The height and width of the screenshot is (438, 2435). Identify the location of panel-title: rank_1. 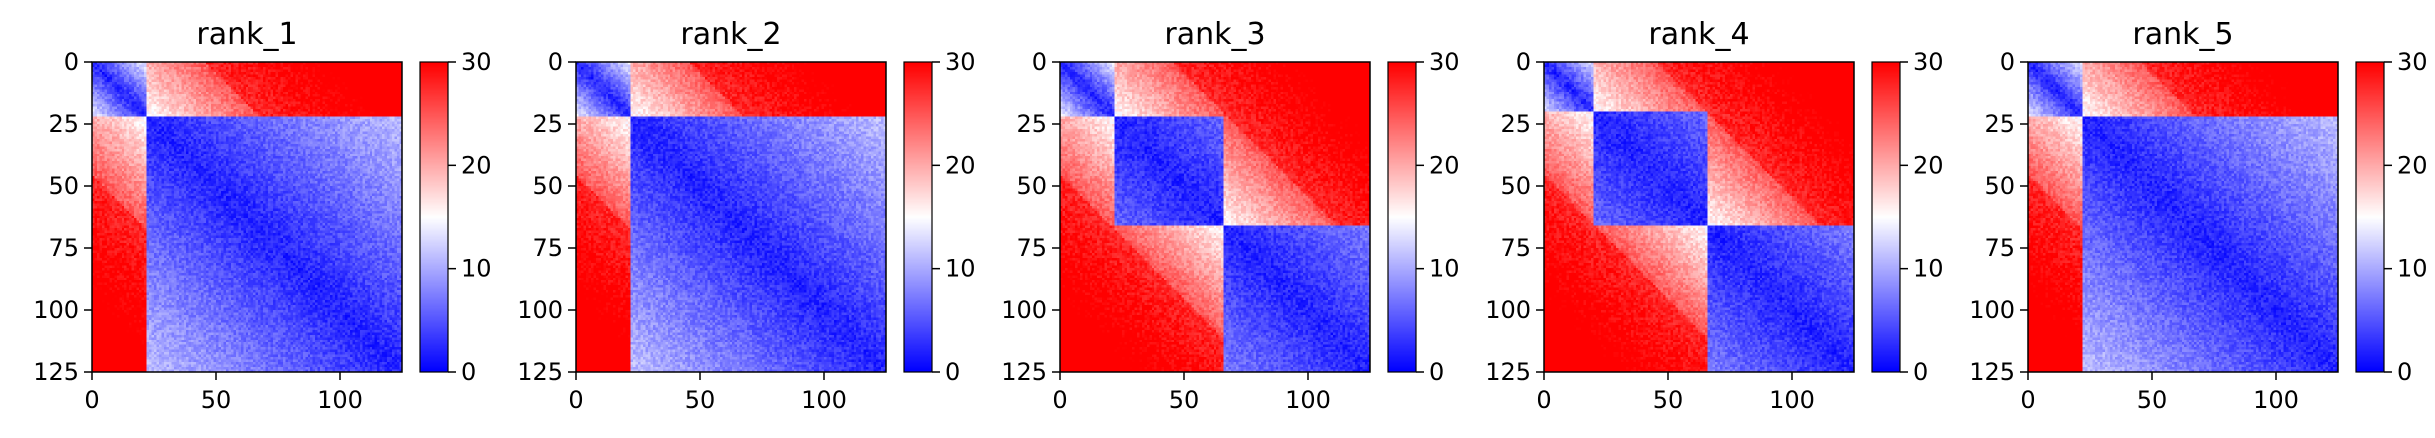
(246, 34).